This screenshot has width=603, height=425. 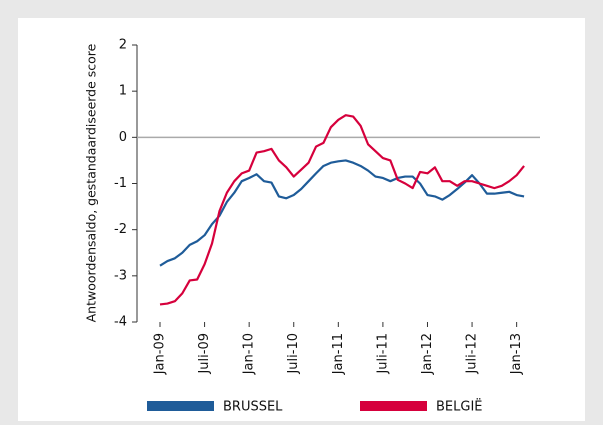 I want to click on x-tick-label: Juli-10, so click(x=293, y=354).